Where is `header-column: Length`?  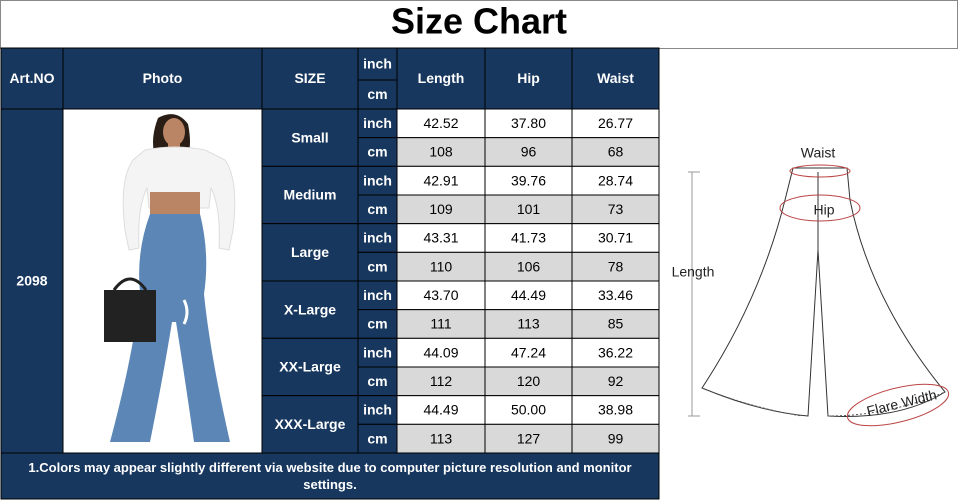
header-column: Length is located at coordinates (441, 78).